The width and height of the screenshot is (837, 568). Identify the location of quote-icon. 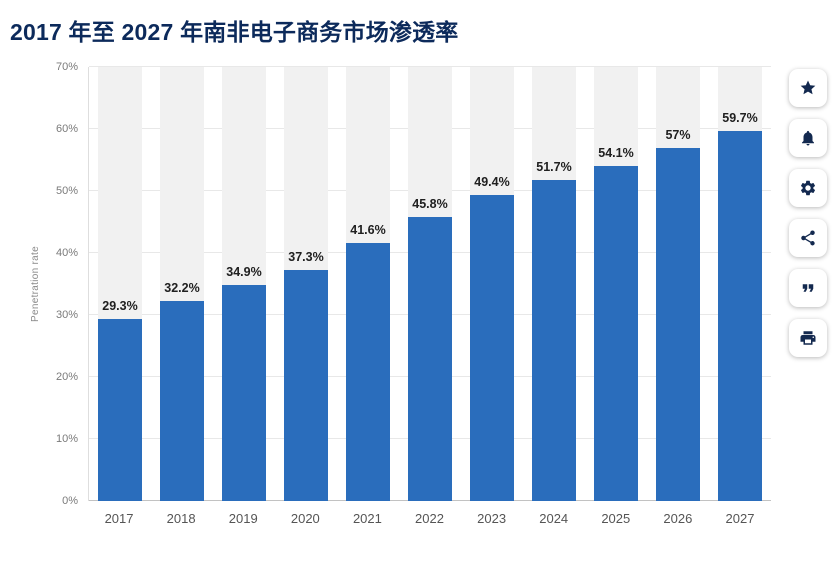
(808, 288).